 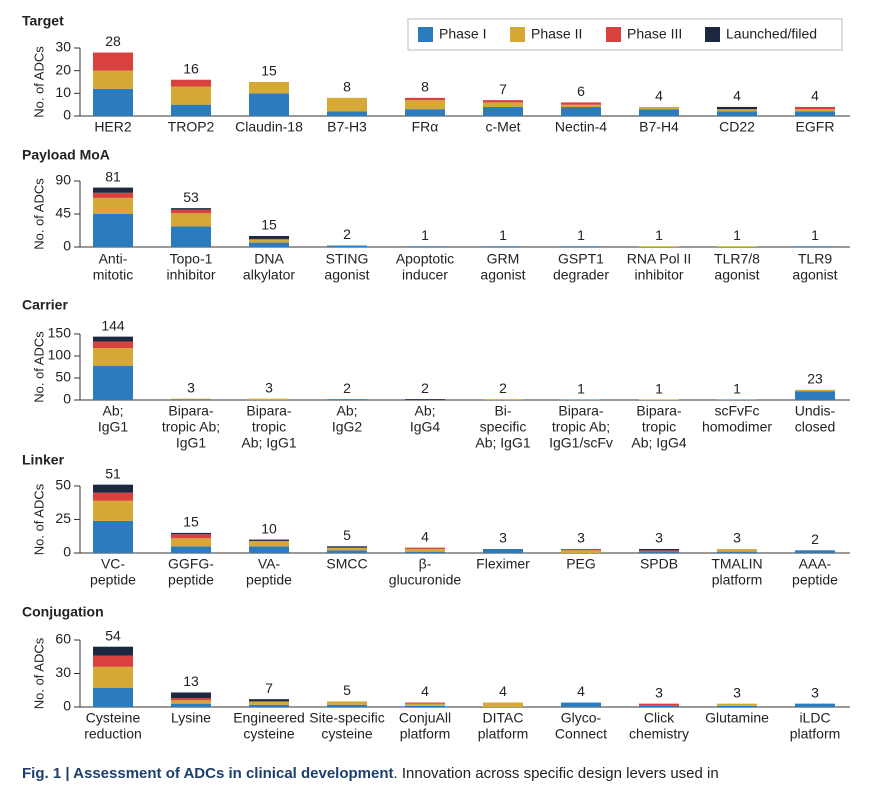 What do you see at coordinates (737, 259) in the screenshot?
I see `x-tick-label: TLR7/8` at bounding box center [737, 259].